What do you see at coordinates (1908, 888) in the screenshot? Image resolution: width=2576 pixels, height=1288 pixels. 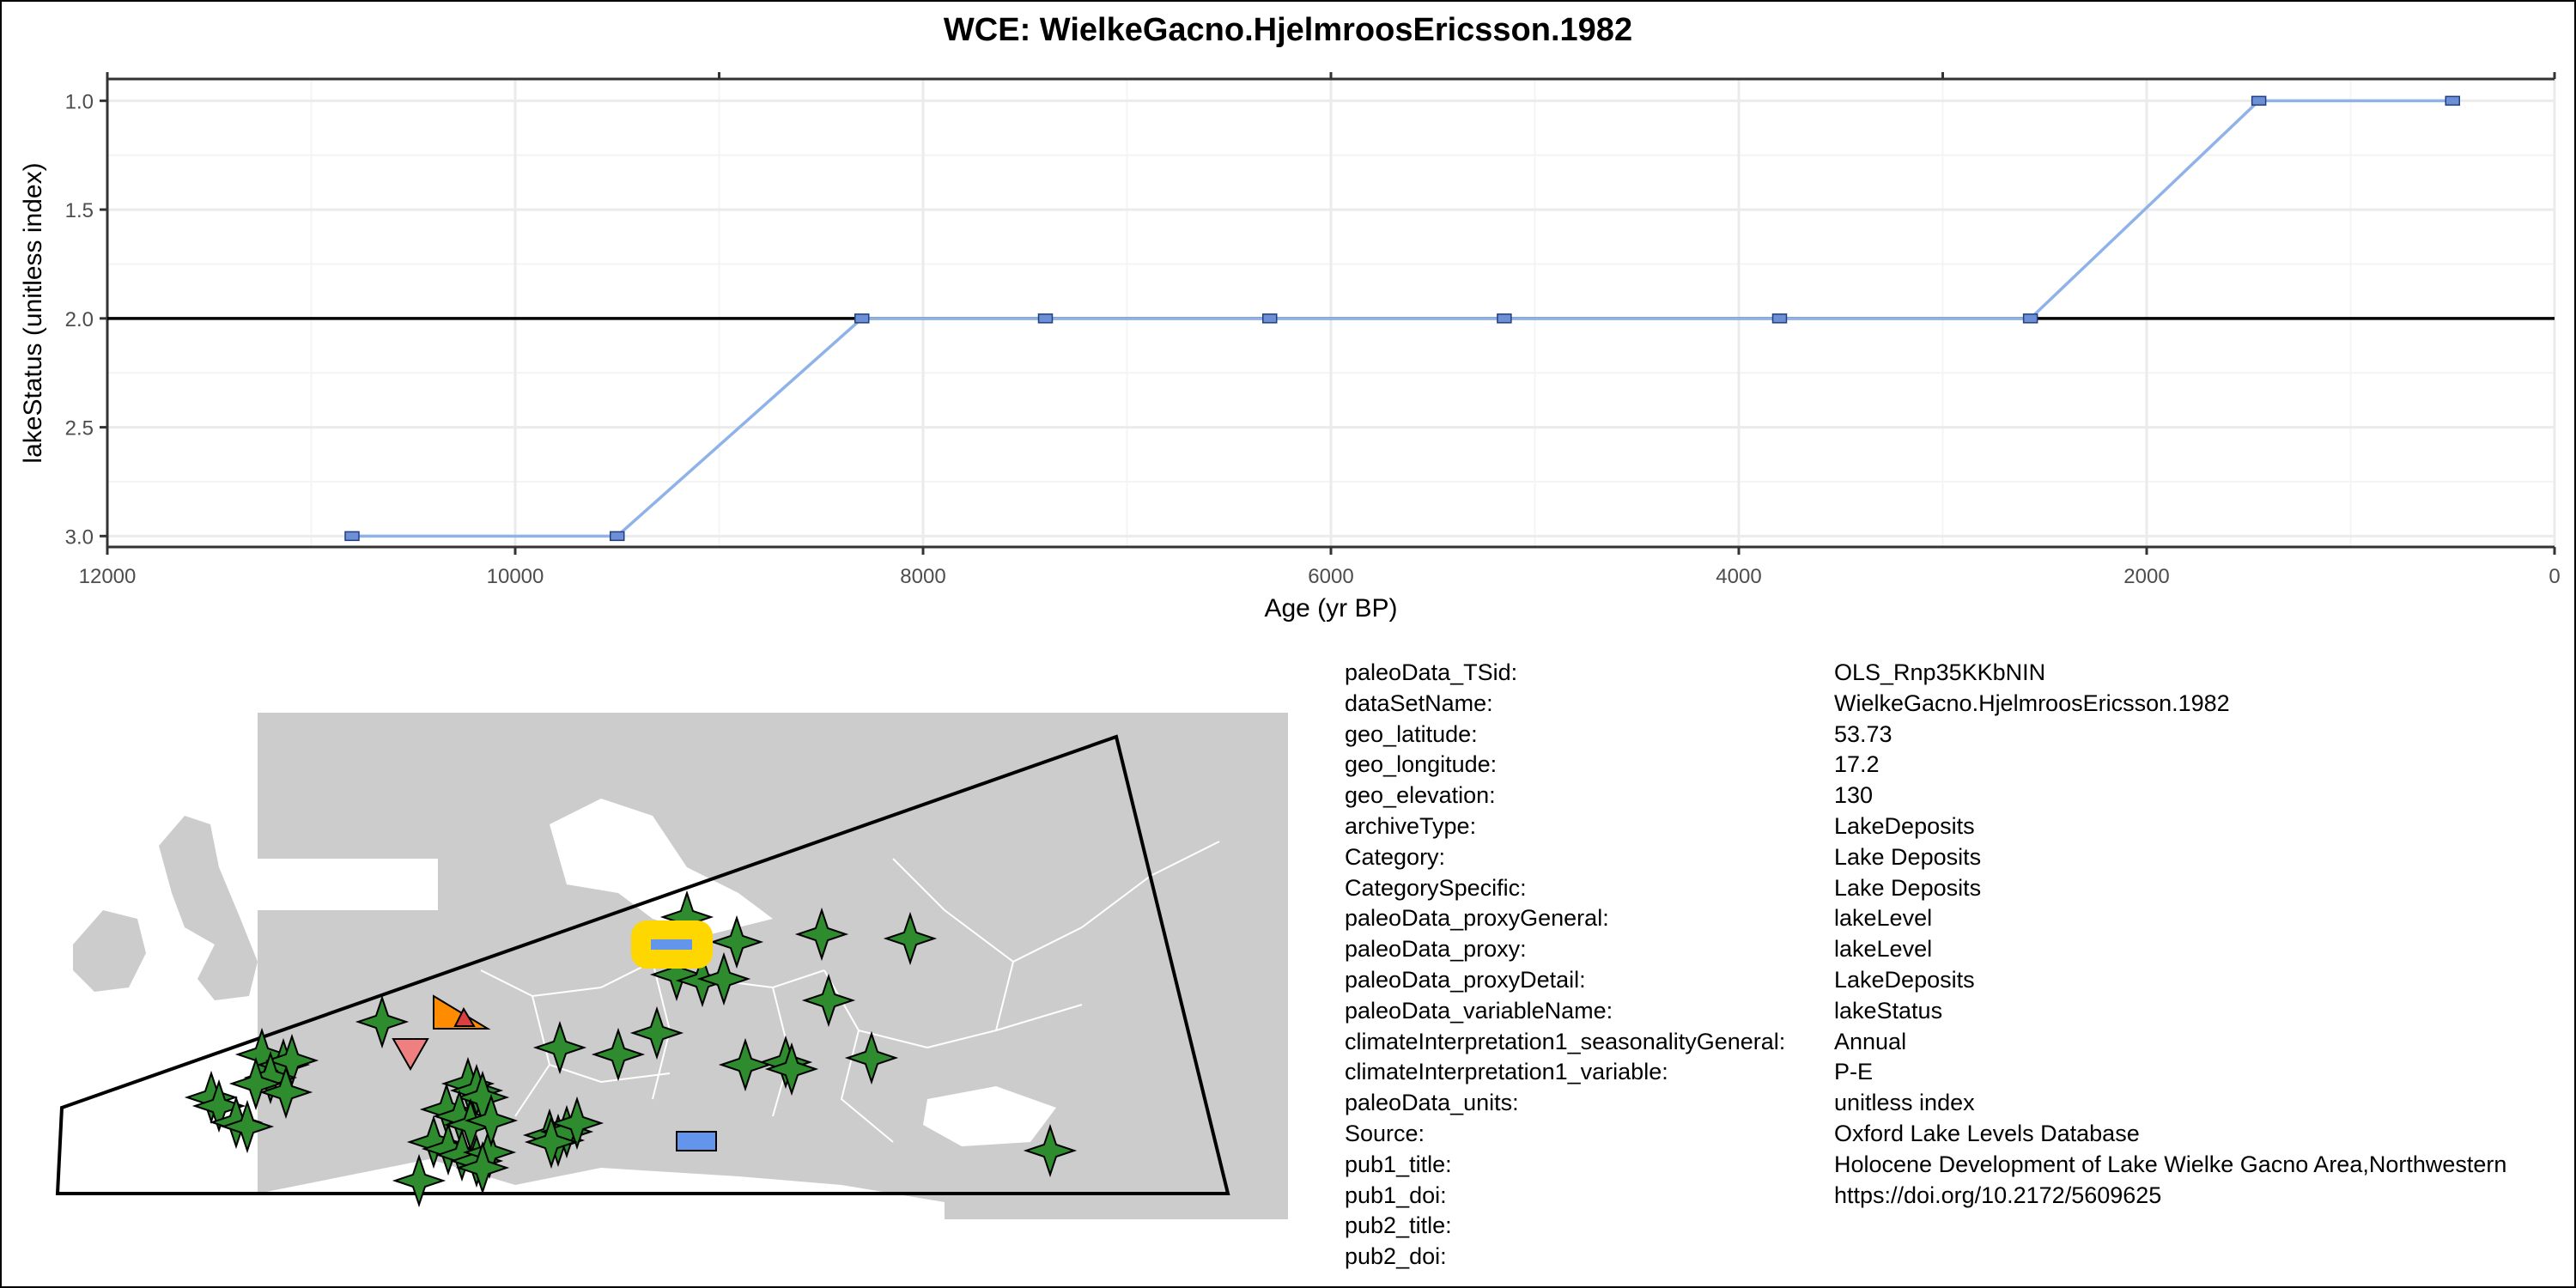 I see `metadata-value: Lake Deposits` at bounding box center [1908, 888].